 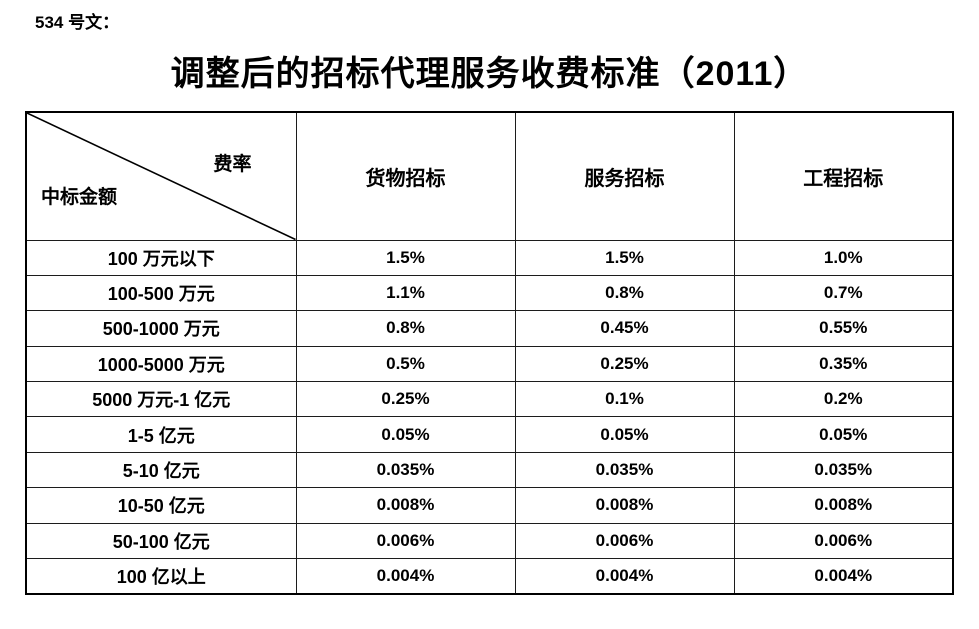 I want to click on rate-value-cell: 0.35%, so click(x=843, y=364).